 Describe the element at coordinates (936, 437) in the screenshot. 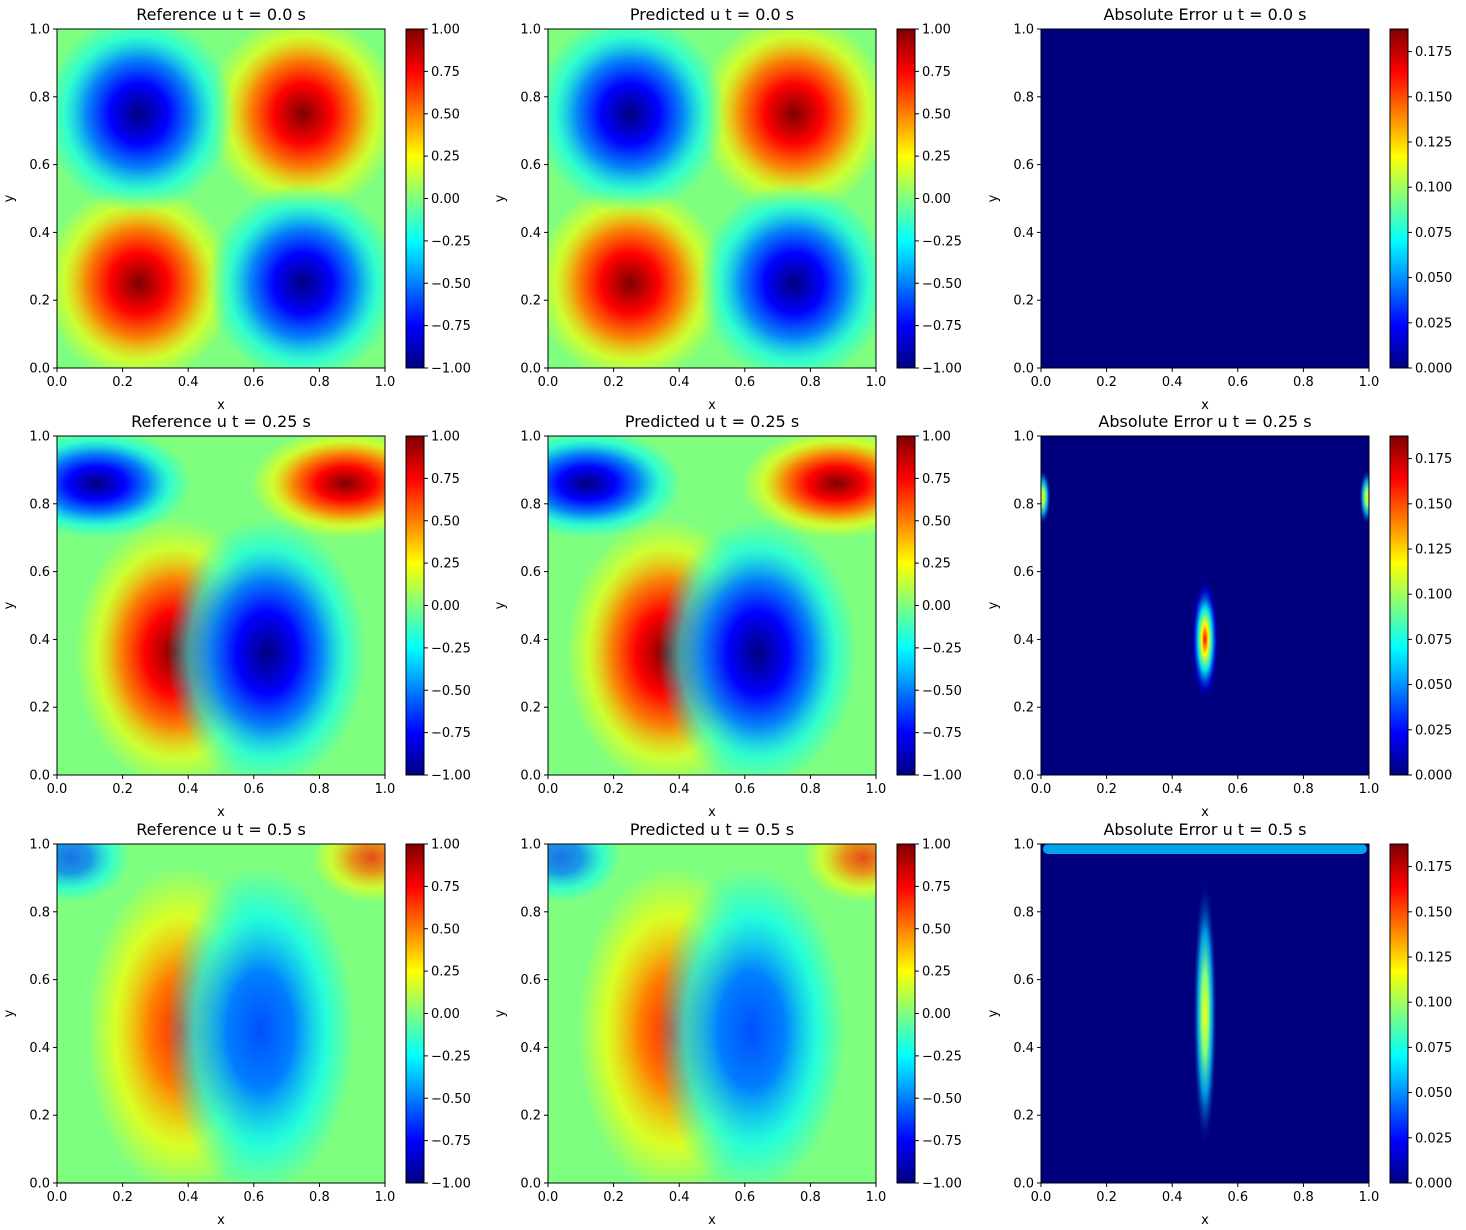

I see `colorbar-tick-label: 1.00` at that location.